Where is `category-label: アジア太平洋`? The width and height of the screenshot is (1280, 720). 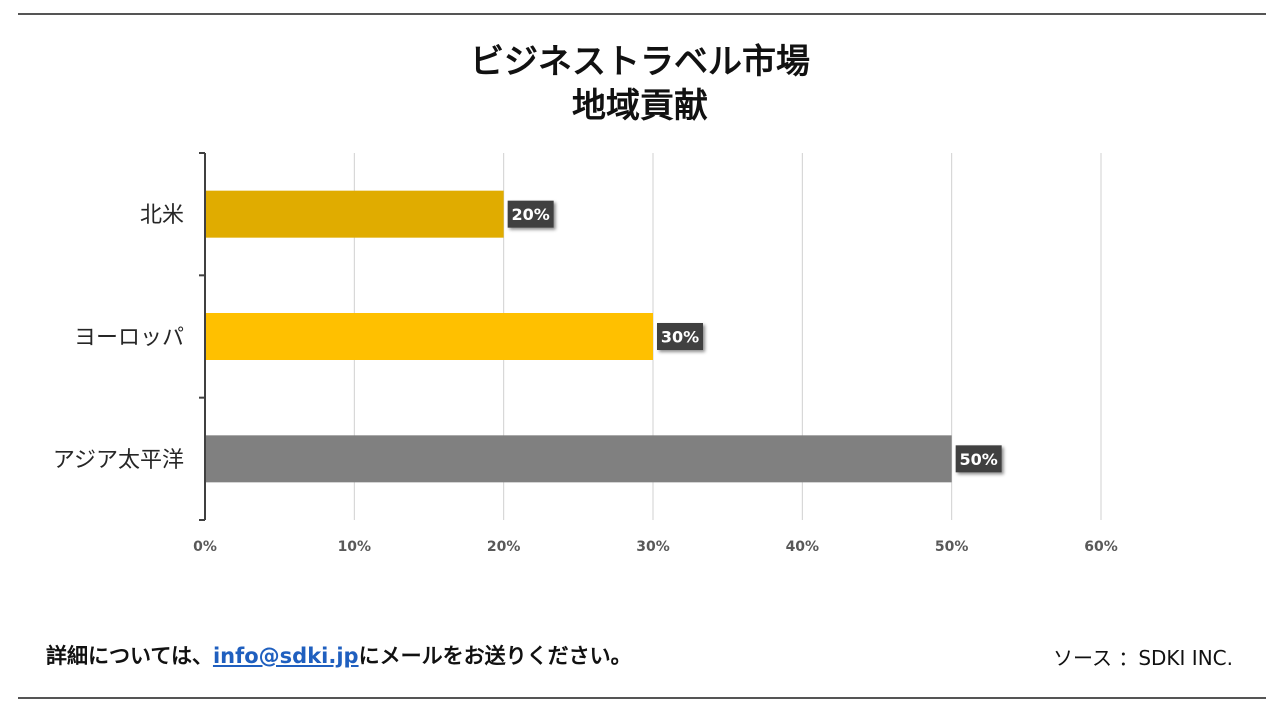
category-label: アジア太平洋 is located at coordinates (118, 460).